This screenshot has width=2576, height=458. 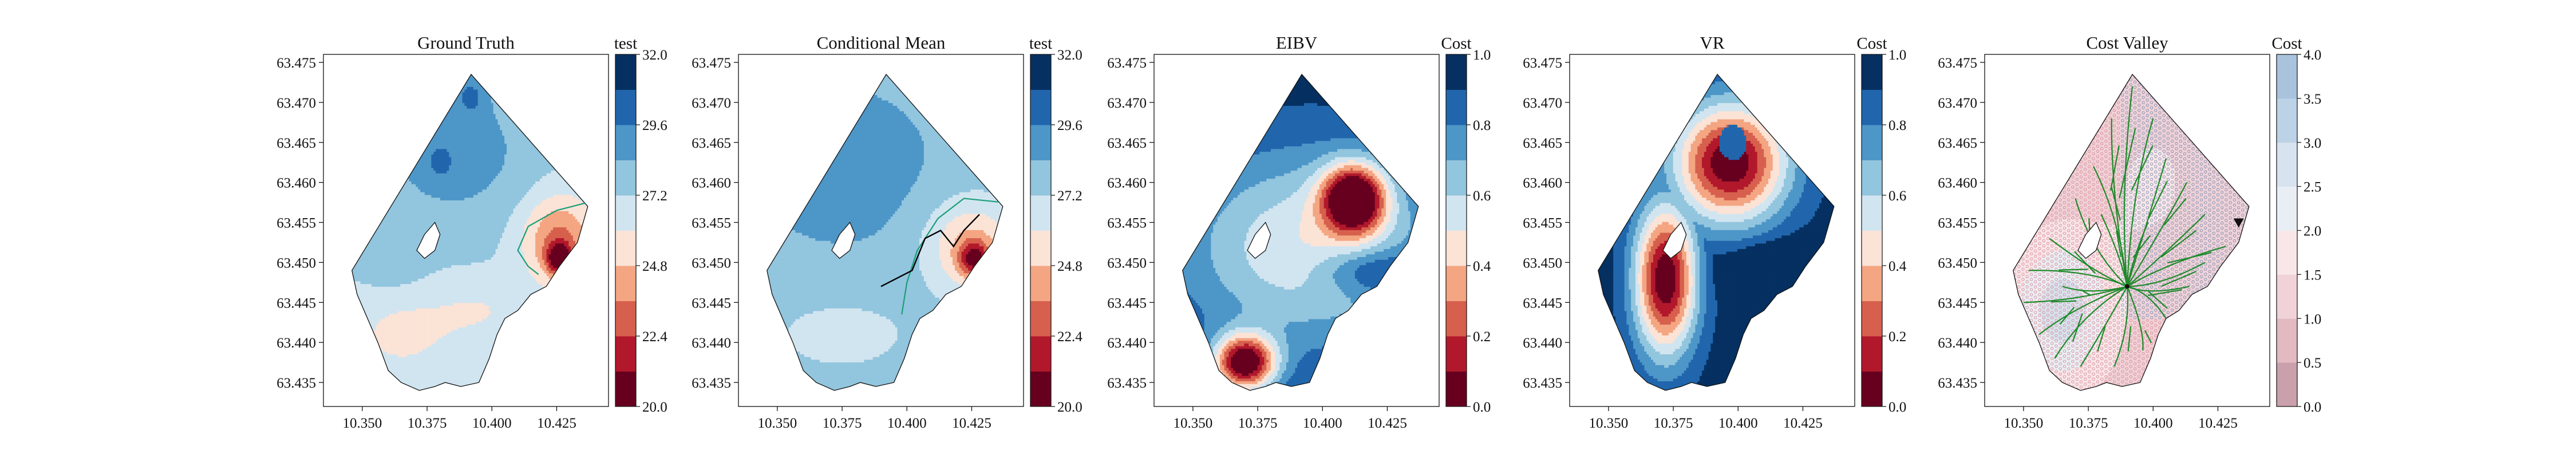 What do you see at coordinates (1297, 43) in the screenshot?
I see `panel-title: EIBV` at bounding box center [1297, 43].